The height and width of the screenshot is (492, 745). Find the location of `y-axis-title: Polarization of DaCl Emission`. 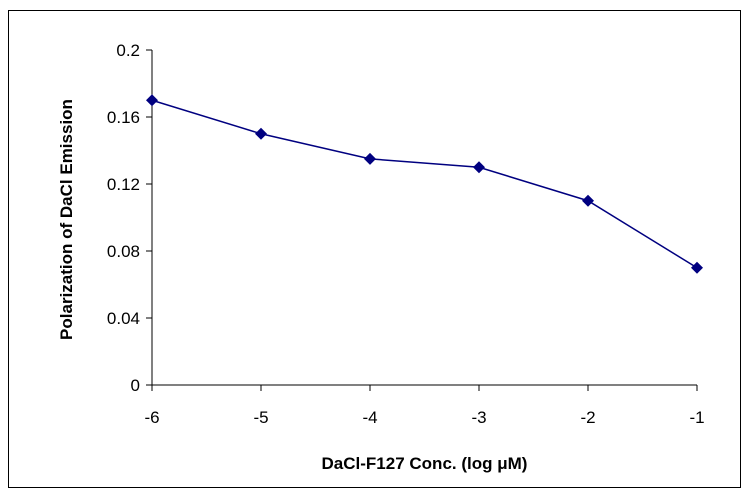

y-axis-title: Polarization of DaCl Emission is located at coordinates (66, 219).